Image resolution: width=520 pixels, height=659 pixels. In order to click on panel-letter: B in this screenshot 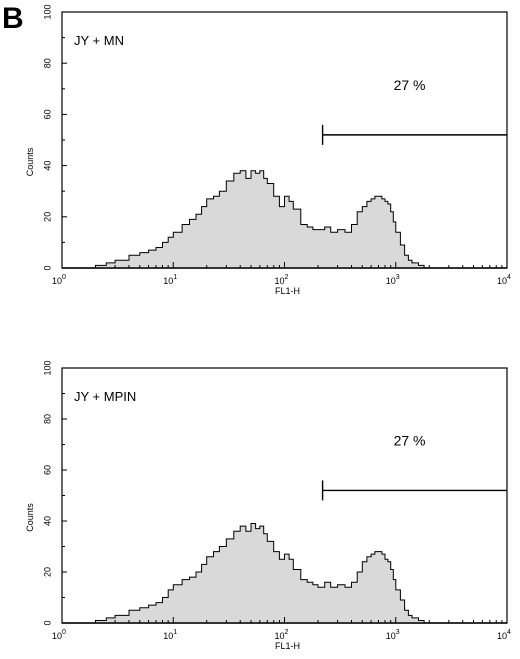, I will do `click(13, 18)`.